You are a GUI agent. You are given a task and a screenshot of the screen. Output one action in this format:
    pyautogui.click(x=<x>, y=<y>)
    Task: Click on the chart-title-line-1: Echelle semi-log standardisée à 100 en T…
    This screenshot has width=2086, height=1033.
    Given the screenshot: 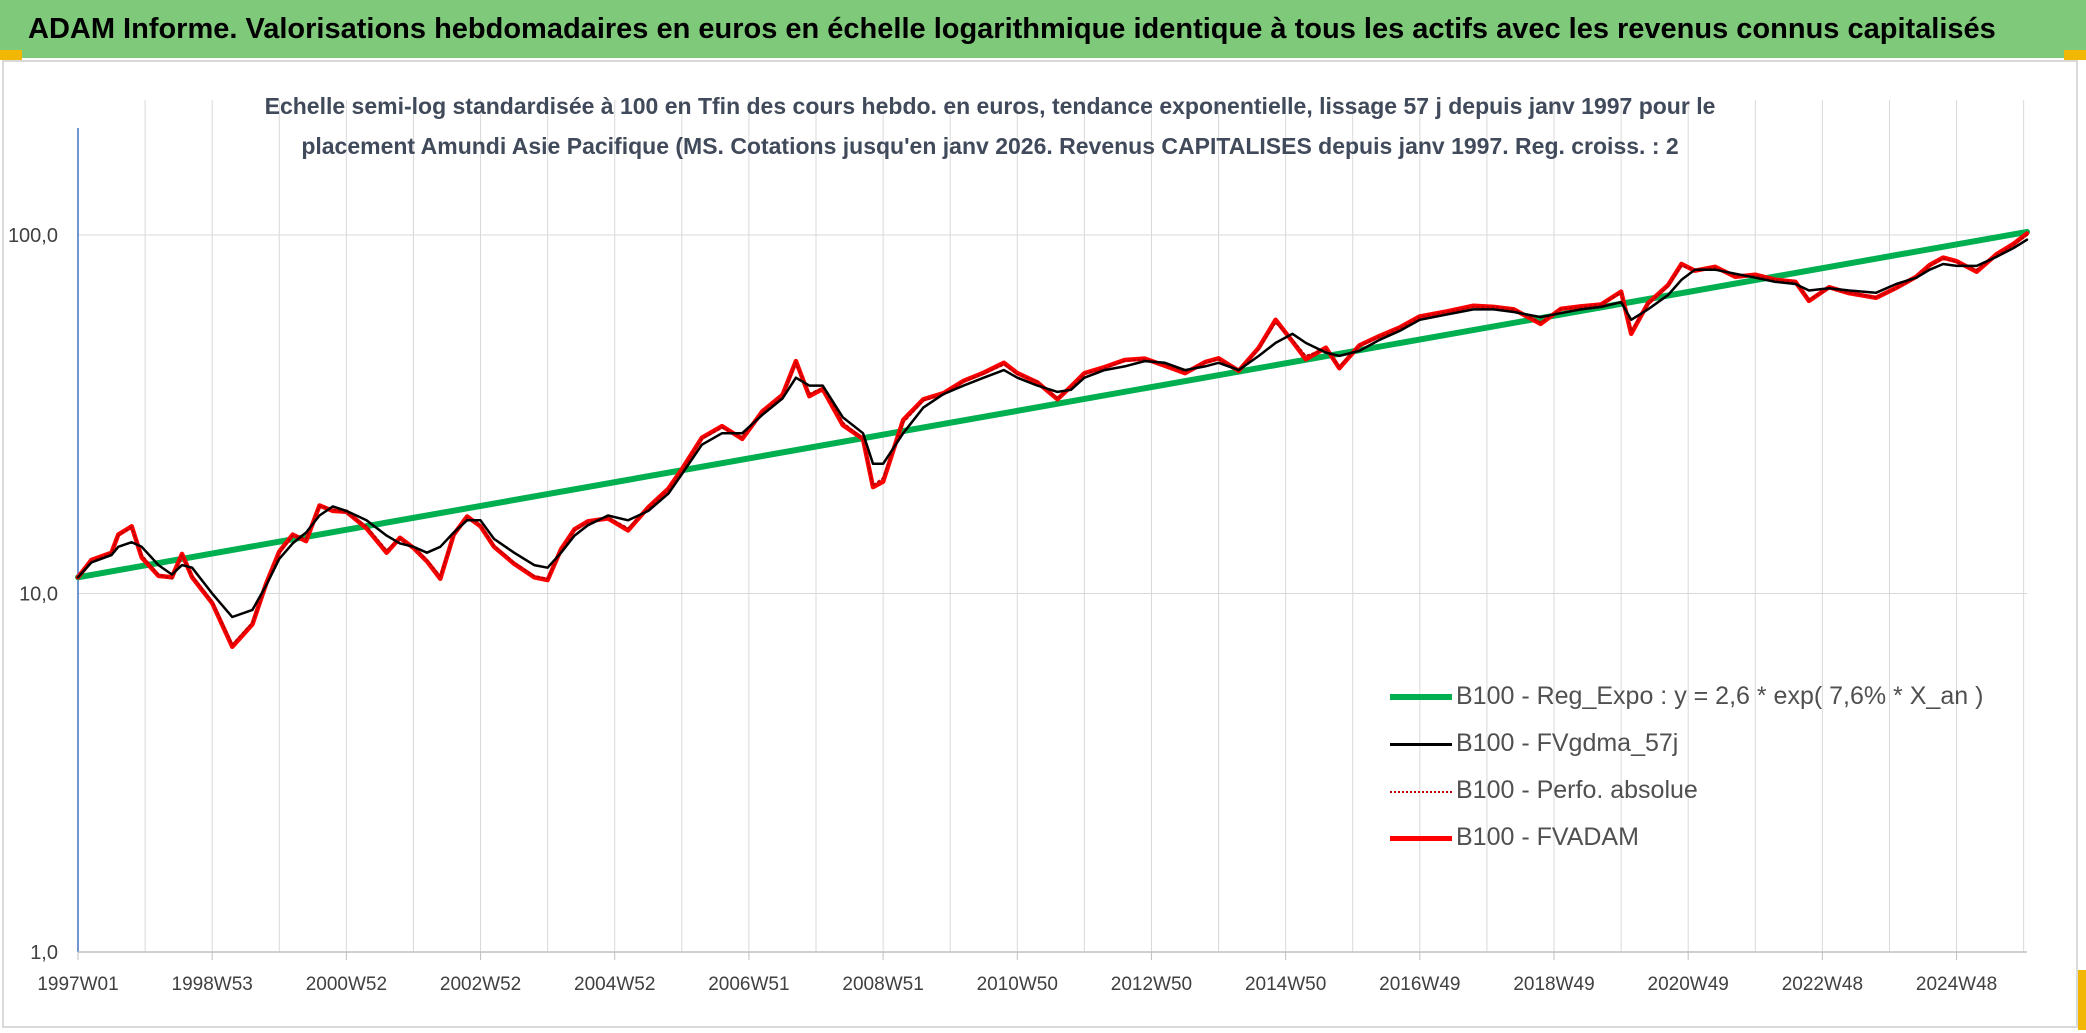 What is the action you would take?
    pyautogui.click(x=990, y=106)
    